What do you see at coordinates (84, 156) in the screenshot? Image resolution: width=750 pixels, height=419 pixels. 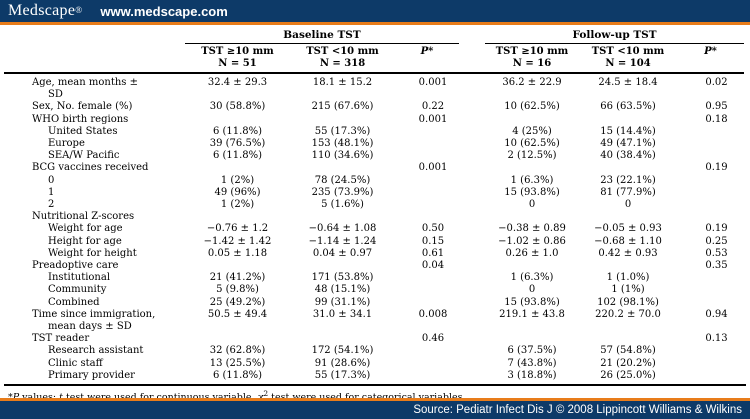 I see `row-label: SEA/W Pacific` at bounding box center [84, 156].